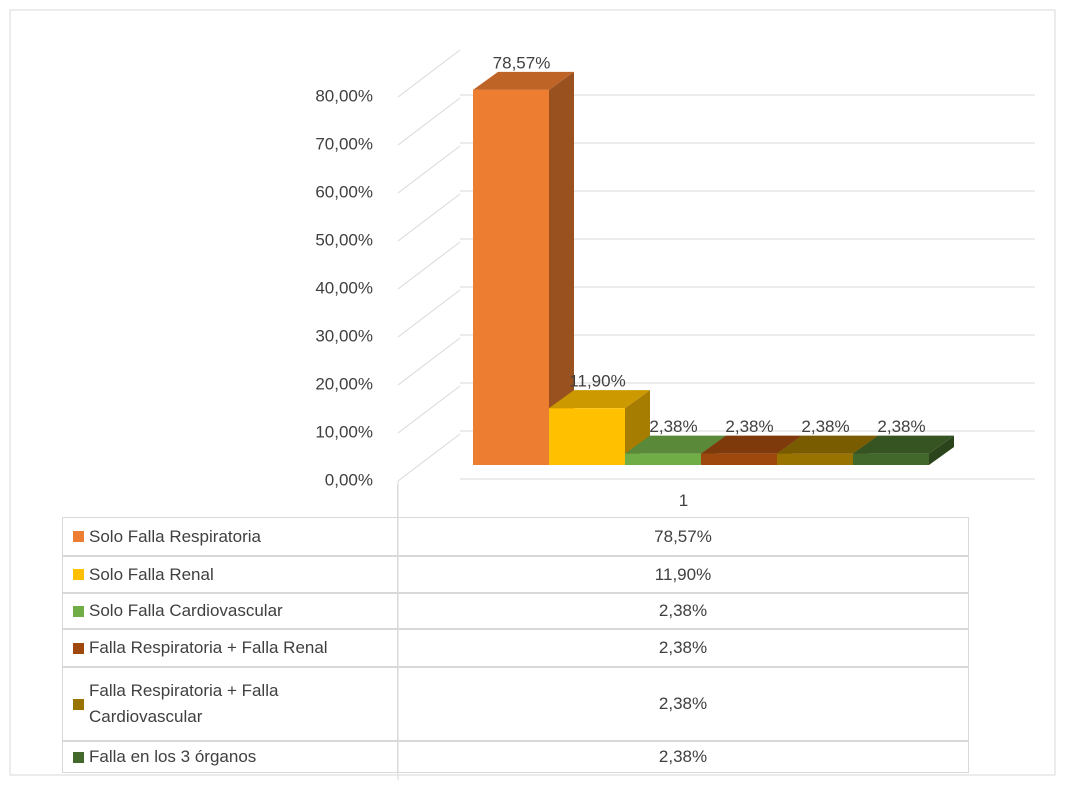  What do you see at coordinates (344, 239) in the screenshot?
I see `y-tick-label: 50,00%` at bounding box center [344, 239].